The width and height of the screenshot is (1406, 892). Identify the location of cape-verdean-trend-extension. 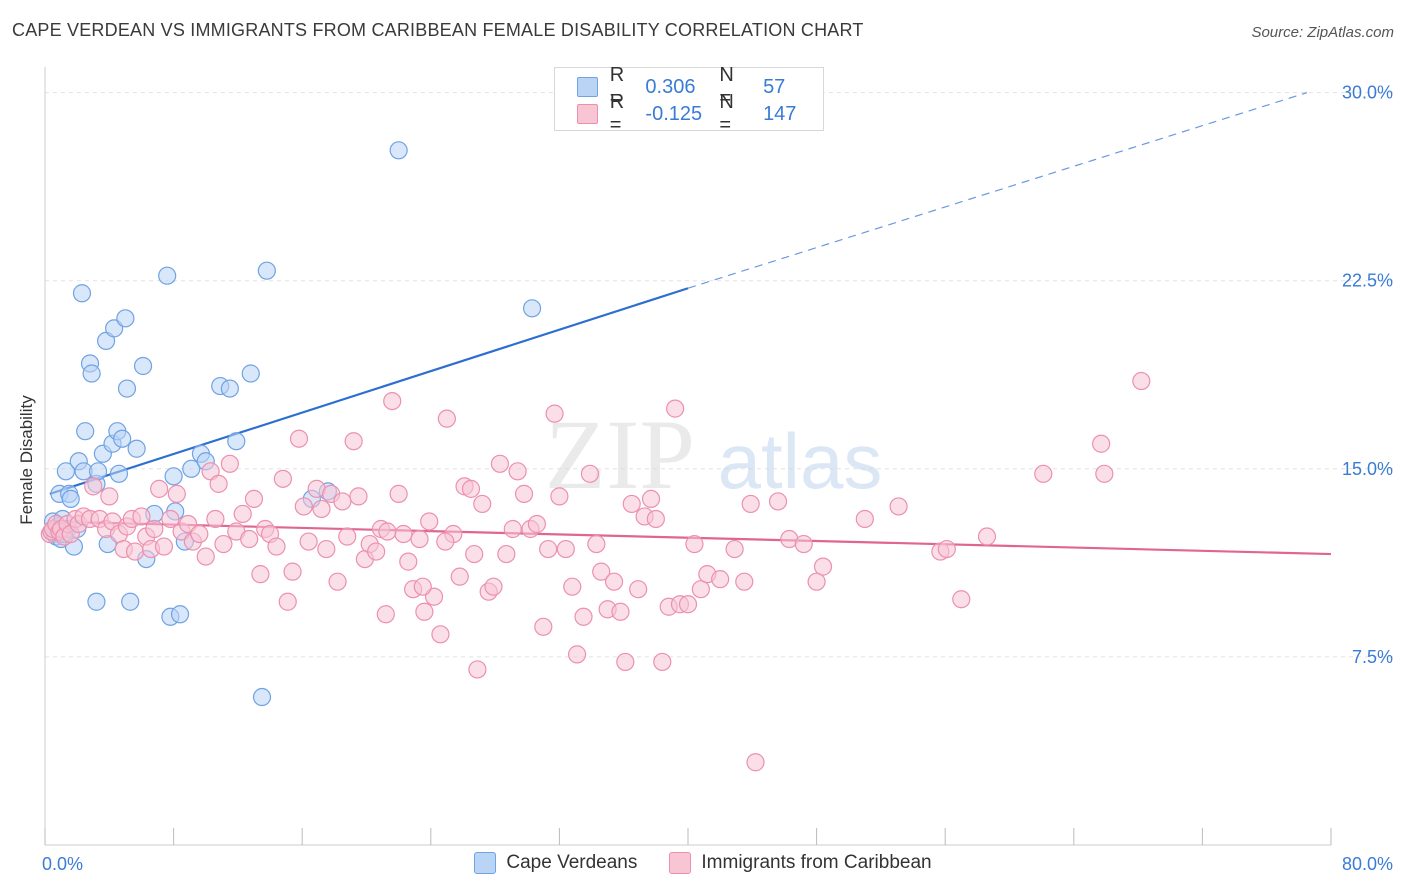
(997, 190).